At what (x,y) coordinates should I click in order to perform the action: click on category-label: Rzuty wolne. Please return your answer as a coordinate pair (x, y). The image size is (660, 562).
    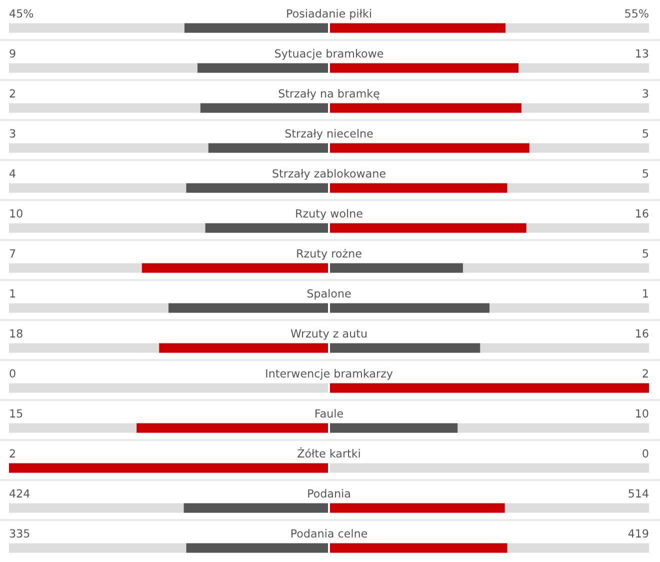
    Looking at the image, I should click on (329, 214).